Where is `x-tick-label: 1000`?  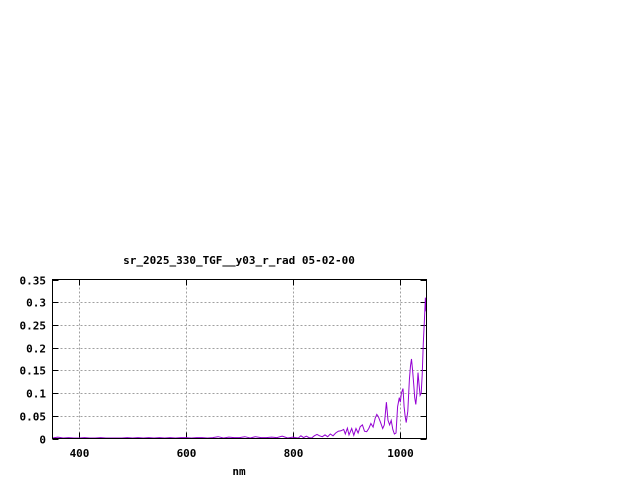 x-tick-label: 1000 is located at coordinates (400, 453).